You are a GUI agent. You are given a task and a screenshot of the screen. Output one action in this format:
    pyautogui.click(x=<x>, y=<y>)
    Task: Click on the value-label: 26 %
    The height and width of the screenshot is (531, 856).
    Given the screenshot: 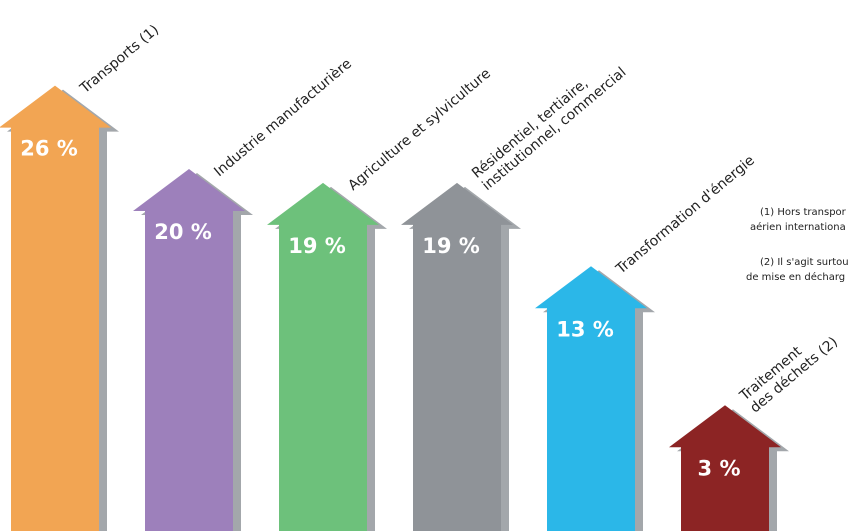 What is the action you would take?
    pyautogui.click(x=49, y=149)
    